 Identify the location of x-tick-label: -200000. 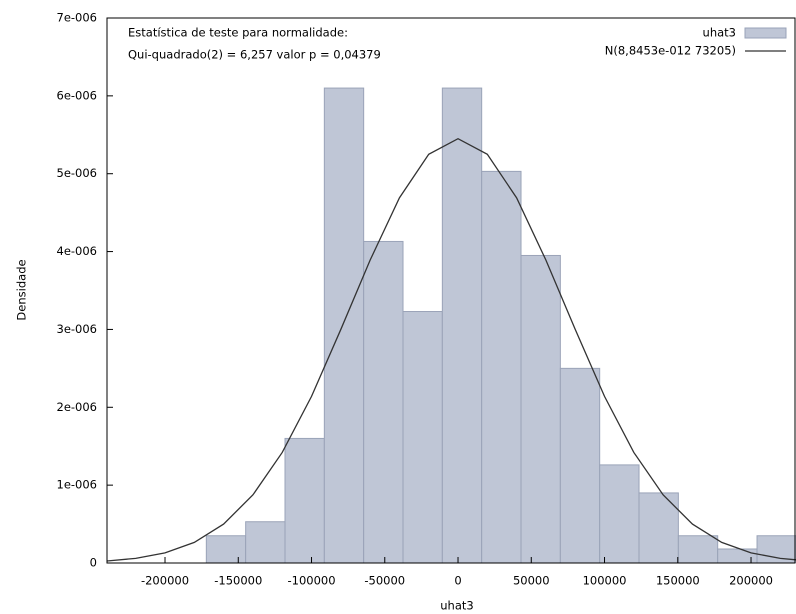
(165, 581).